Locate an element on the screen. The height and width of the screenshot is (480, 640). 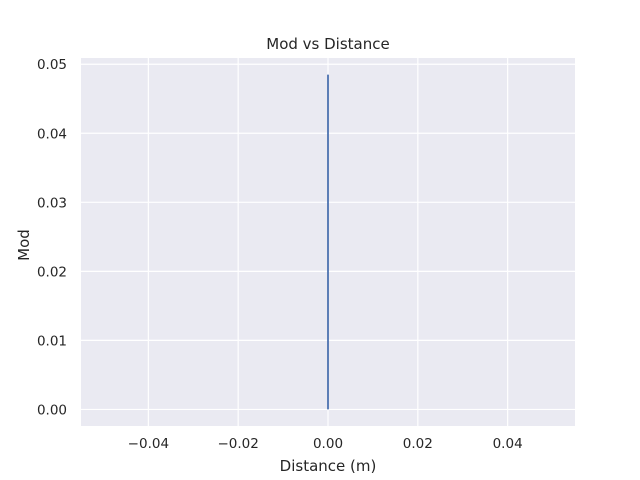
y-tick-label: 0.04 is located at coordinates (52, 134).